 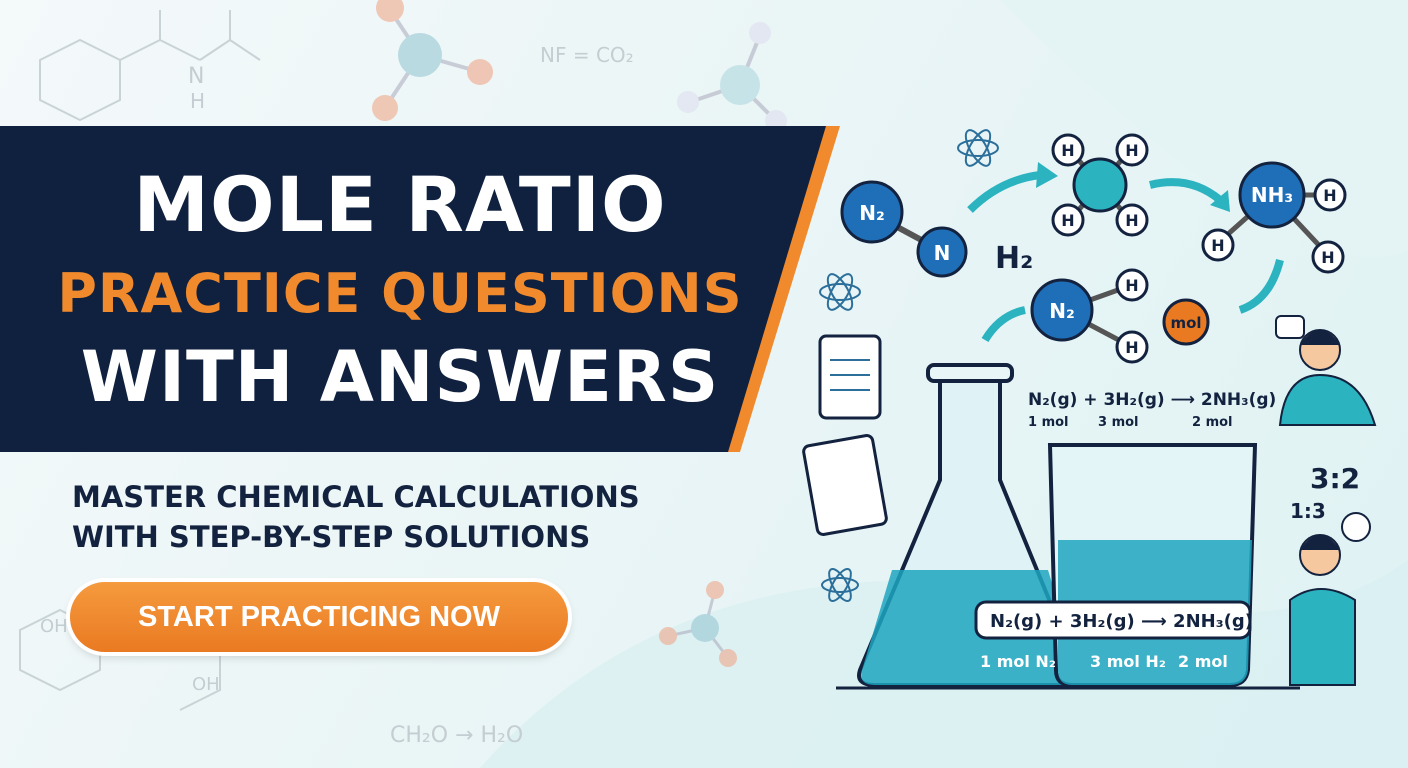 I want to click on eq-top-label-3: 2 mol, so click(x=1212, y=422).